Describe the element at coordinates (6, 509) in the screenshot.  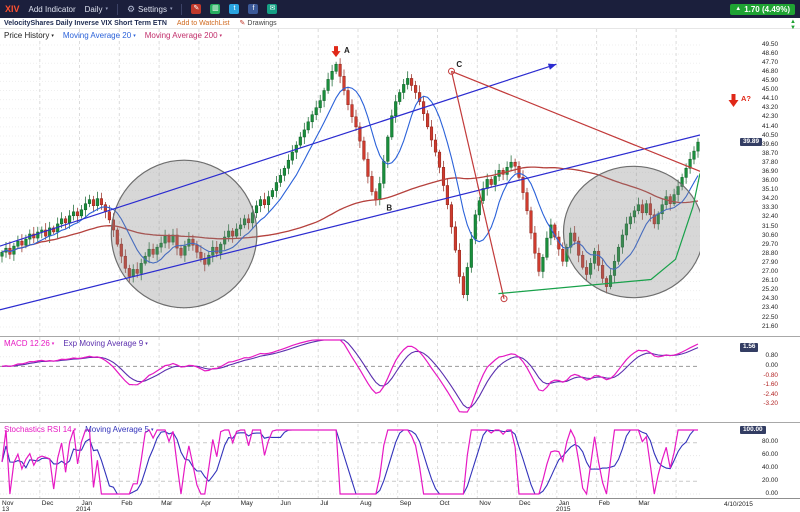
I see `year-label: 13` at that location.